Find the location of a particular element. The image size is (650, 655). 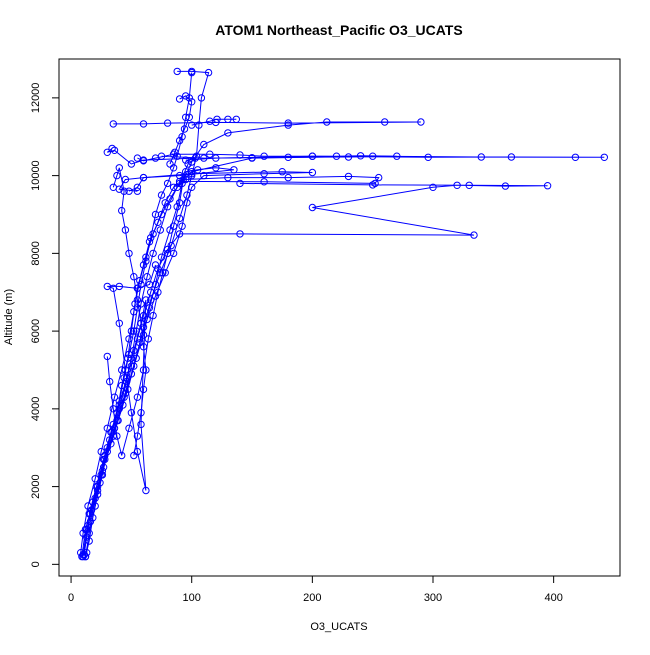

y-axis-label: Altitude (m) is located at coordinates (9, 317).